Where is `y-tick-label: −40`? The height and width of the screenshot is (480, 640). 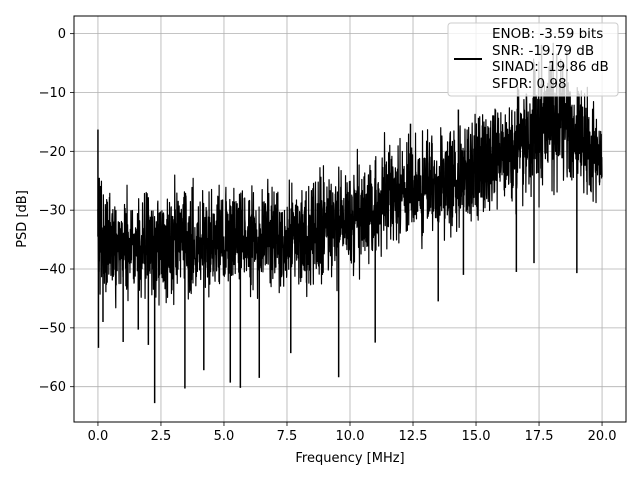 y-tick-label: −40 is located at coordinates (52, 270).